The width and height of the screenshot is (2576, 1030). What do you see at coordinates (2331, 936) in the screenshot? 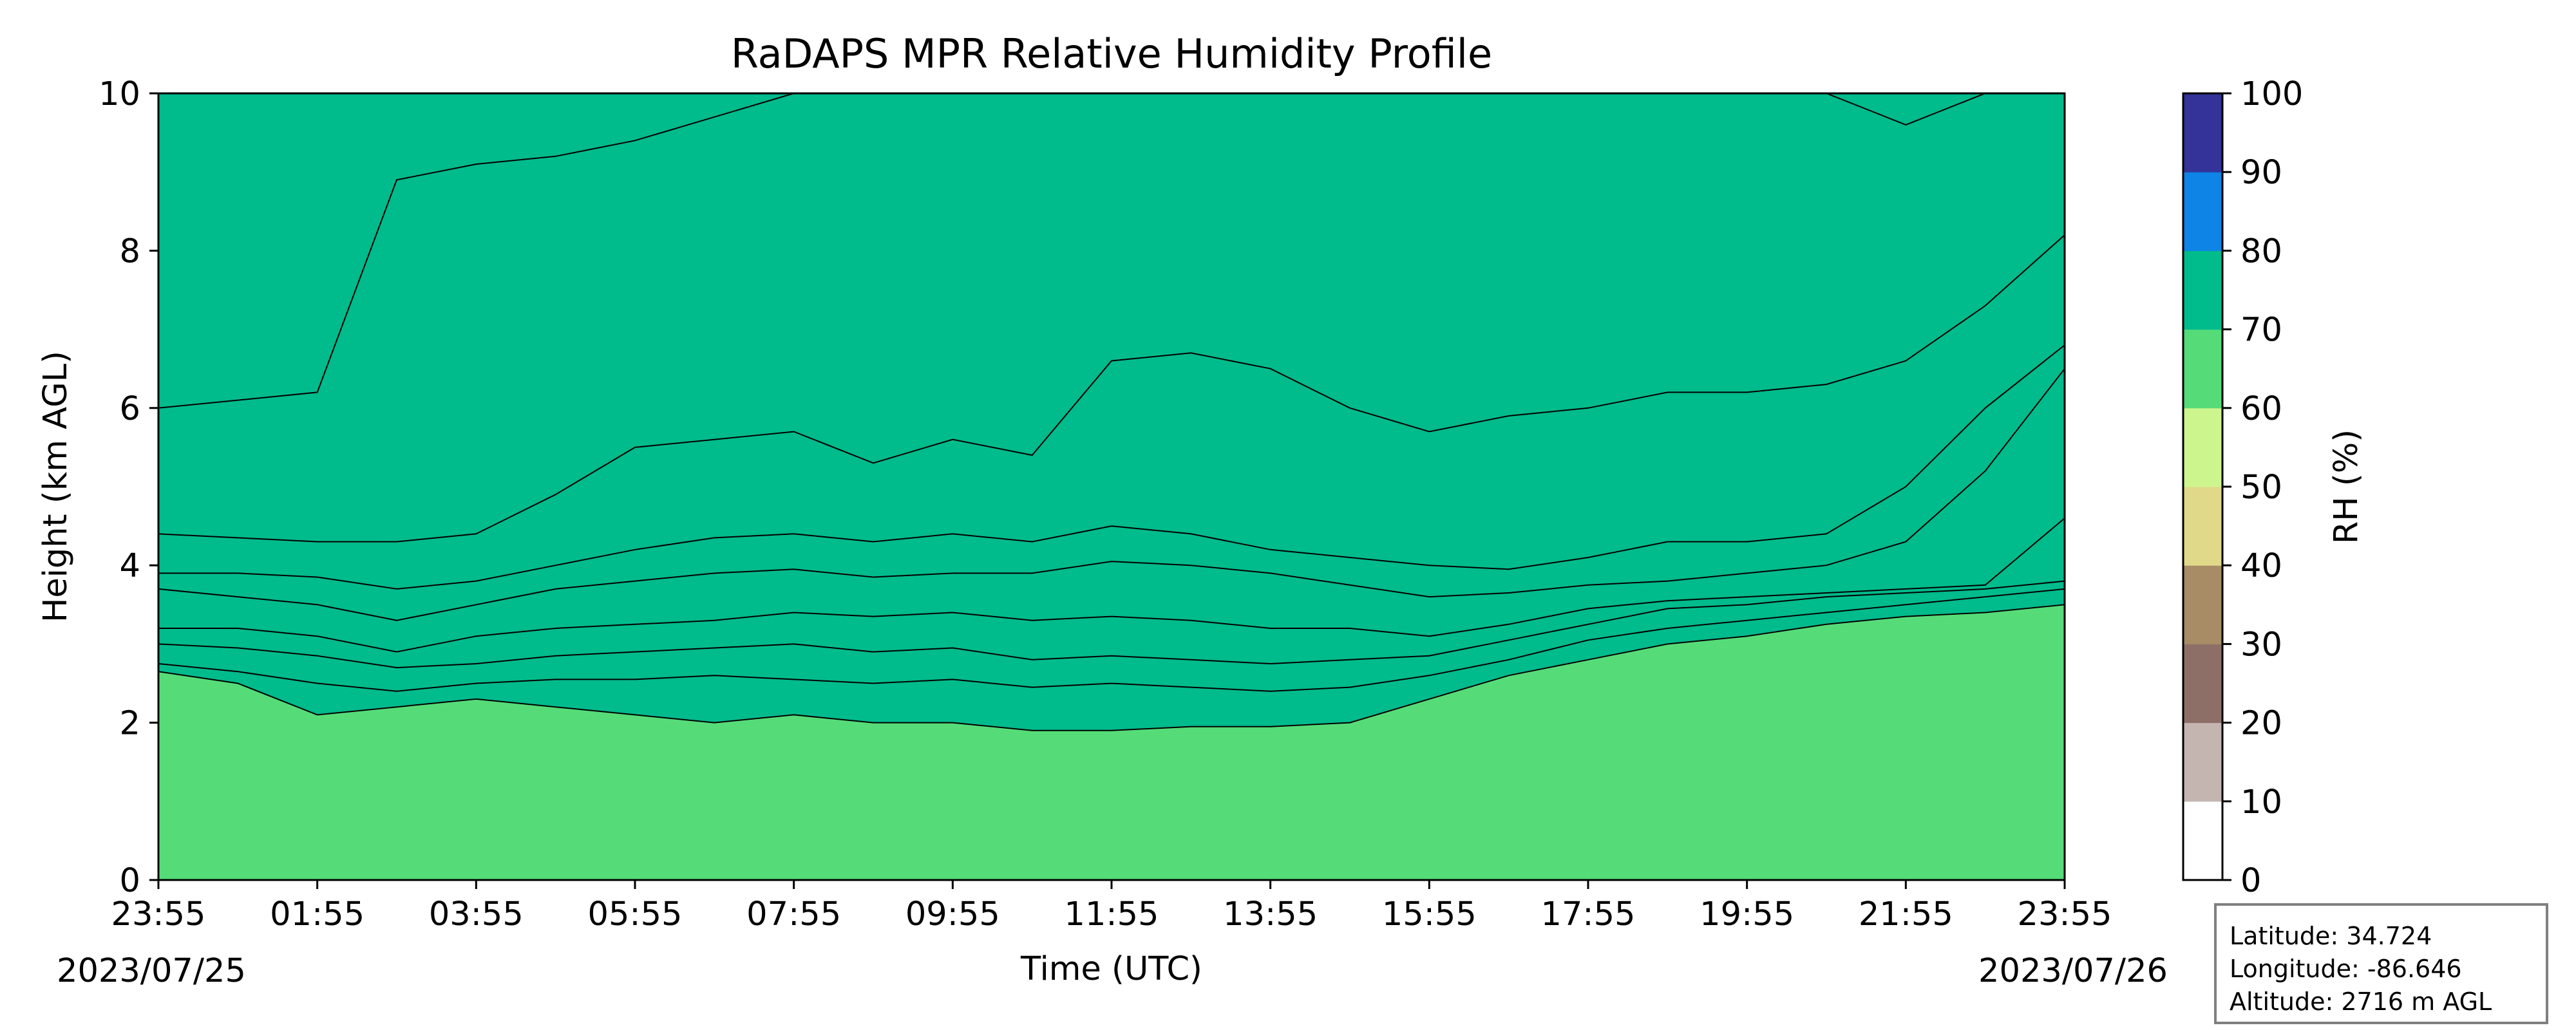
I see `latitude-text: Latitude: 34.724` at bounding box center [2331, 936].